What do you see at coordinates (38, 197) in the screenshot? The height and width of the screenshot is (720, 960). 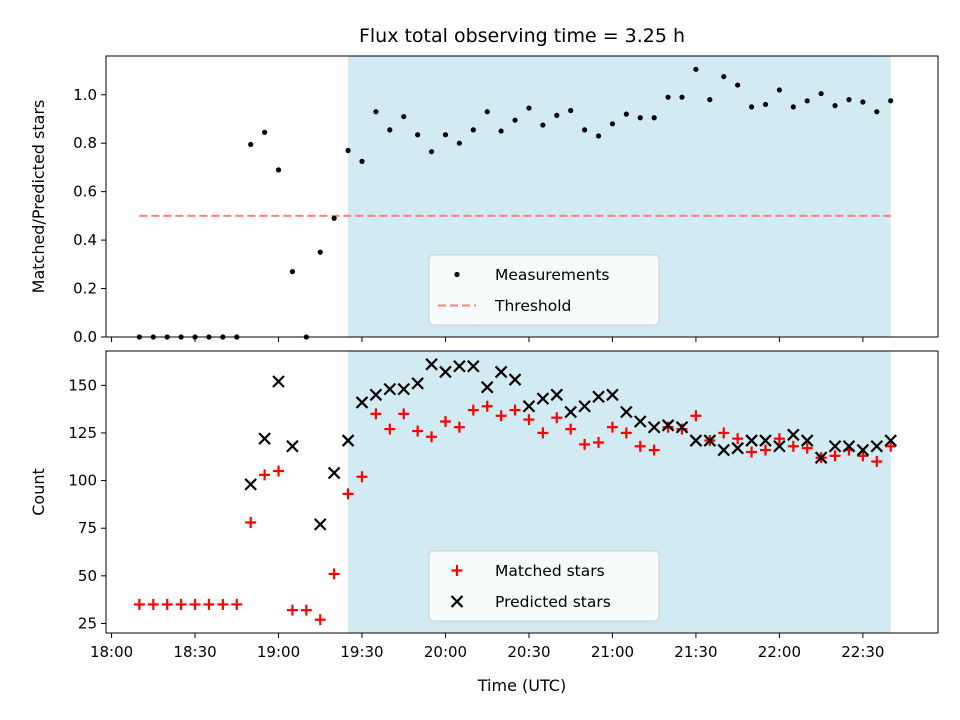 I see `y-axis-label: Matched/Predicted stars` at bounding box center [38, 197].